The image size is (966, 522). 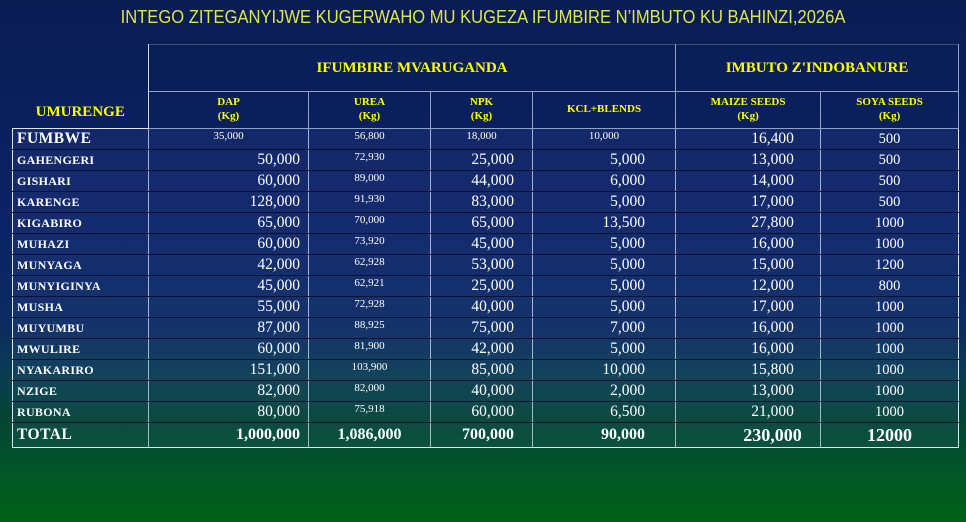 What do you see at coordinates (604, 181) in the screenshot?
I see `cell-kcl-blends: 6,000` at bounding box center [604, 181].